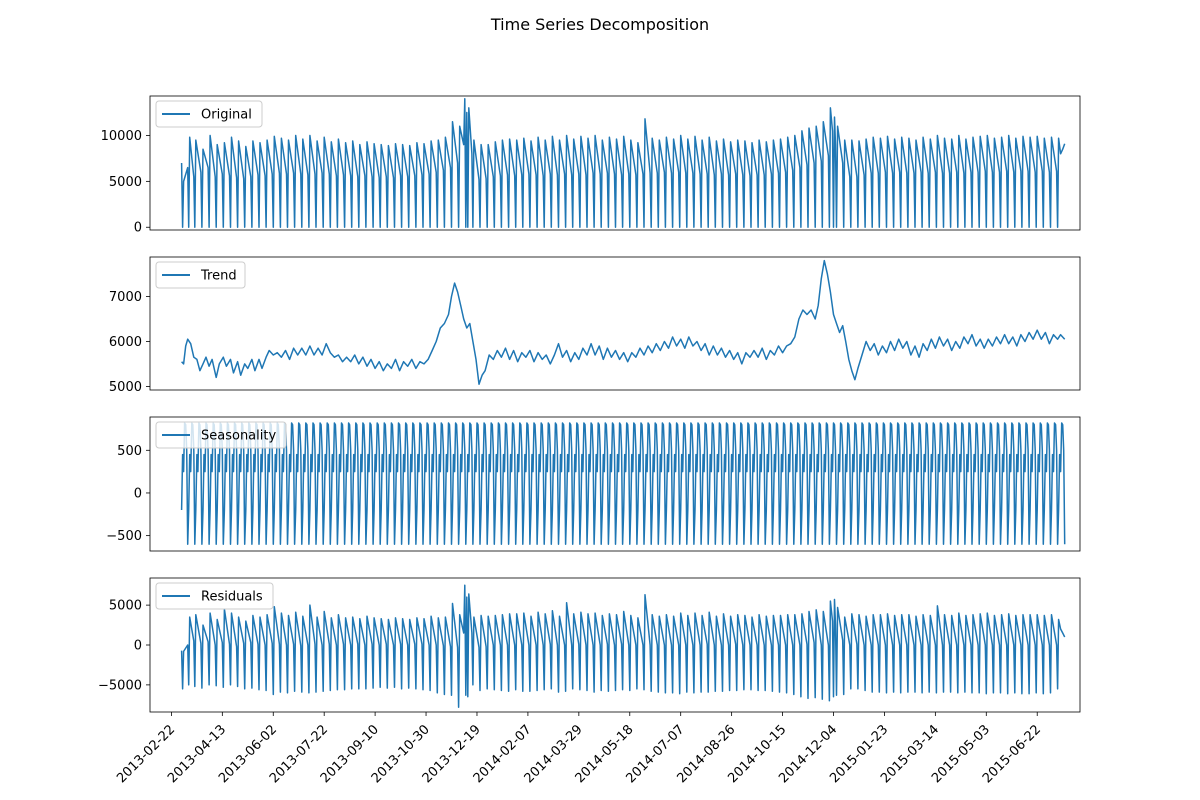  Describe the element at coordinates (599, 24) in the screenshot. I see `figure-title: Time Series Decomposition` at that location.